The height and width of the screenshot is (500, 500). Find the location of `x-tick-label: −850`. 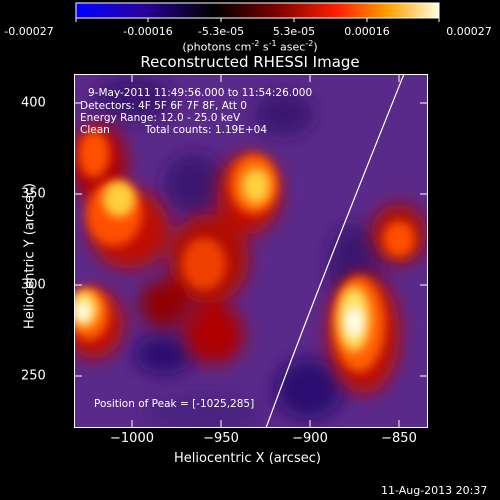

x-tick-label: −850 is located at coordinates (399, 438).